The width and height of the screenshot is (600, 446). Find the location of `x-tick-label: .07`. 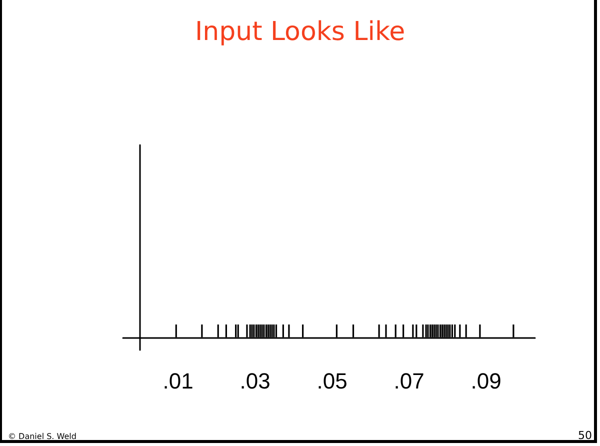

x-tick-label: .07 is located at coordinates (409, 381).